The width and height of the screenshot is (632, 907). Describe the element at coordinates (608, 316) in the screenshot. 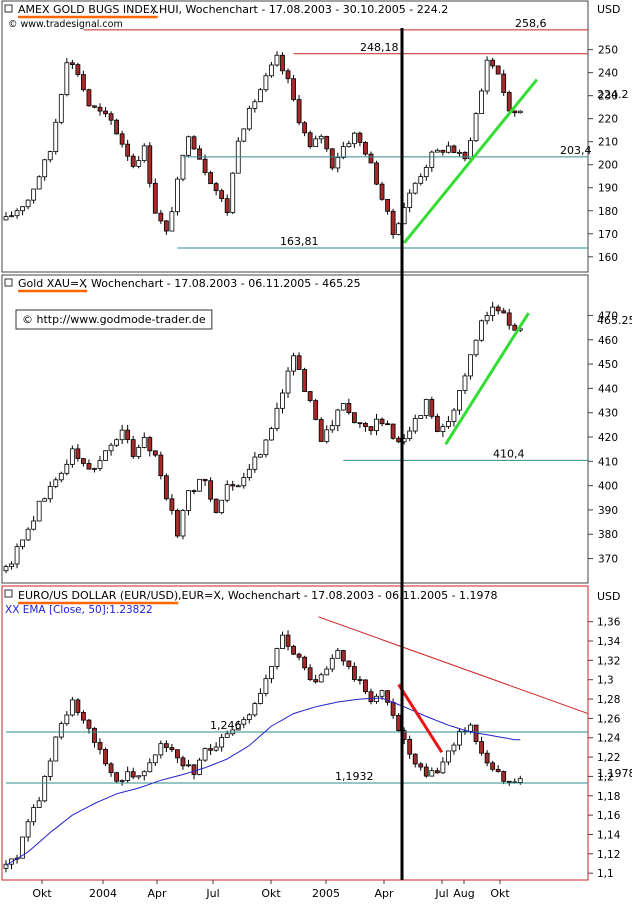

I see `xau-y-tick-label: 470` at that location.